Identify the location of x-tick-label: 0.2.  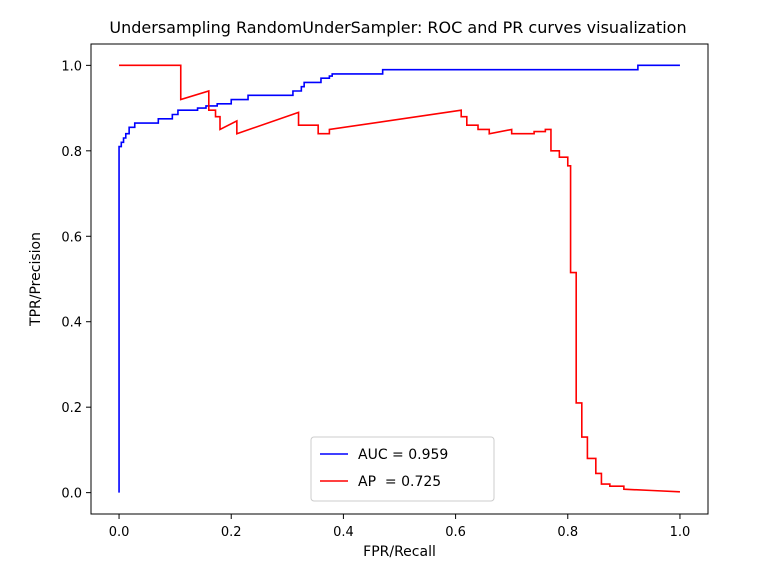
(231, 532).